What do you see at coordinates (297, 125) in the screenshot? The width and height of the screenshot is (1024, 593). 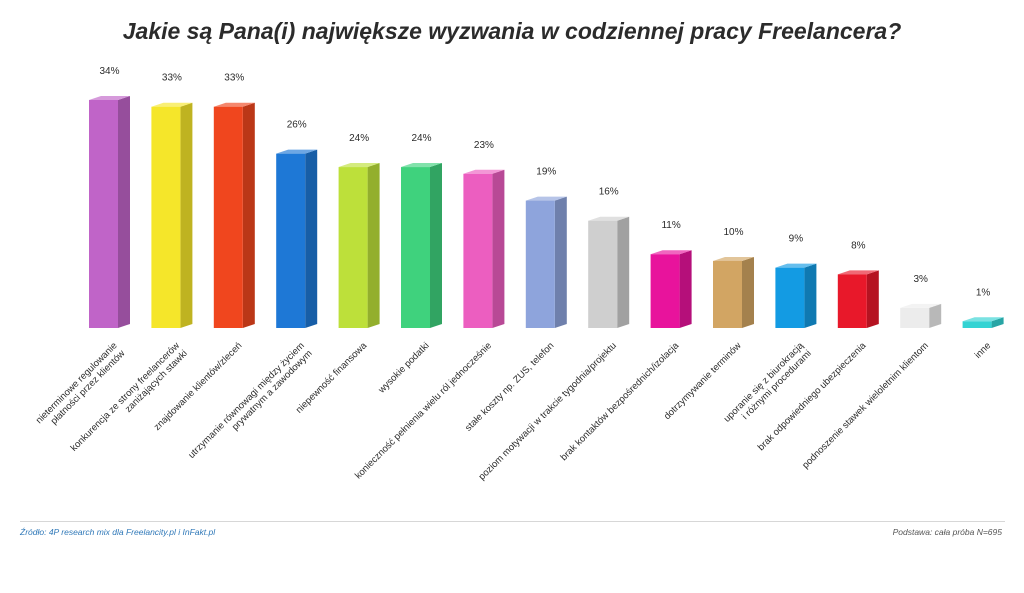 I see `value-label: 26%` at bounding box center [297, 125].